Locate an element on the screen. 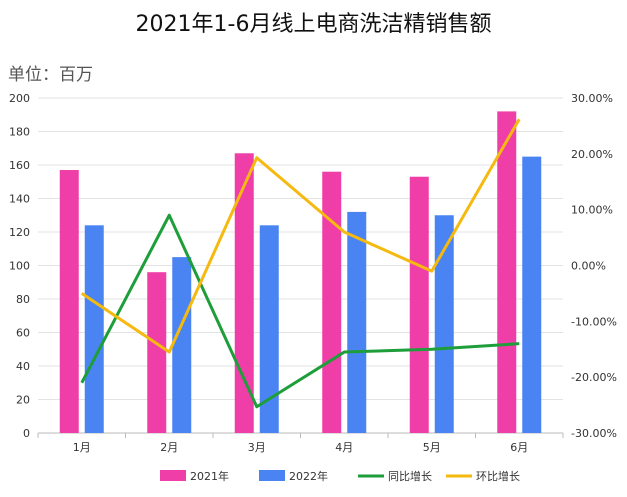  y-left-tick-label: 200 is located at coordinates (19, 98).